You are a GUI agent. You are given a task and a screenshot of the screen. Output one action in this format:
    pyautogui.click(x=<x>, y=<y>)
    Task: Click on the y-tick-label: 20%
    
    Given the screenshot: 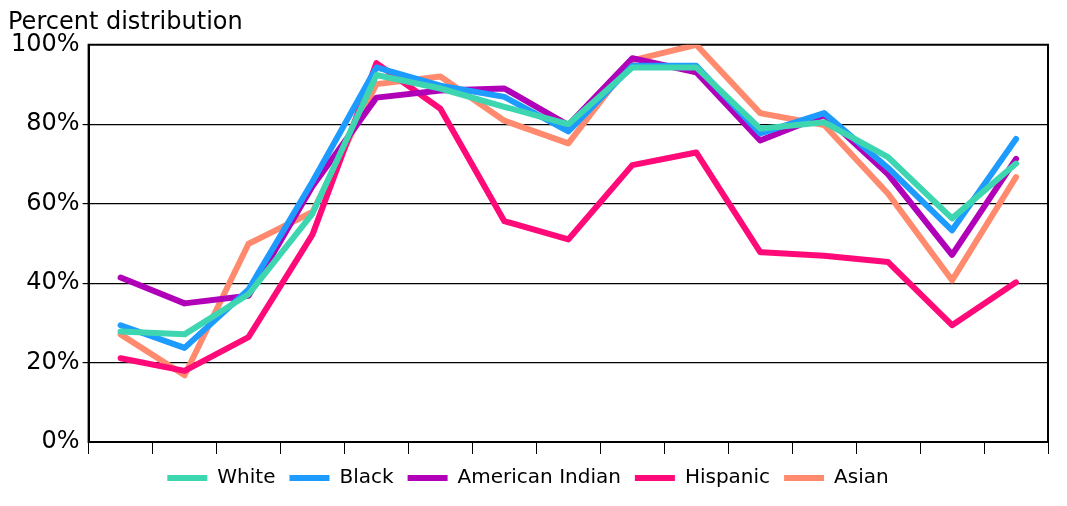 What is the action you would take?
    pyautogui.click(x=53, y=360)
    